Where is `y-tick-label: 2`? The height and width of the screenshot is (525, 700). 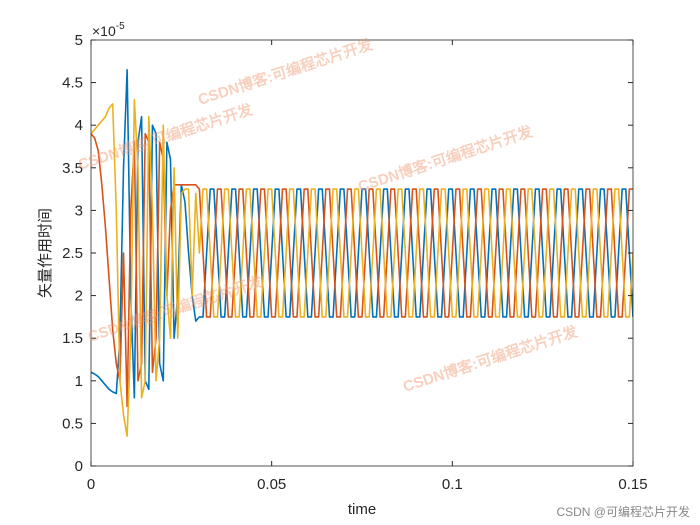
y-tick-label: 2 is located at coordinates (79, 296).